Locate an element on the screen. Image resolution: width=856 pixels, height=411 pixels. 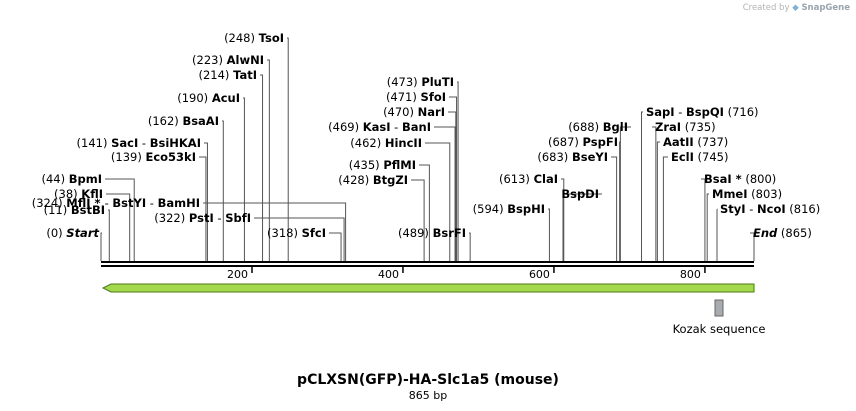
ruler-tick-label: 200 is located at coordinates (237, 274).